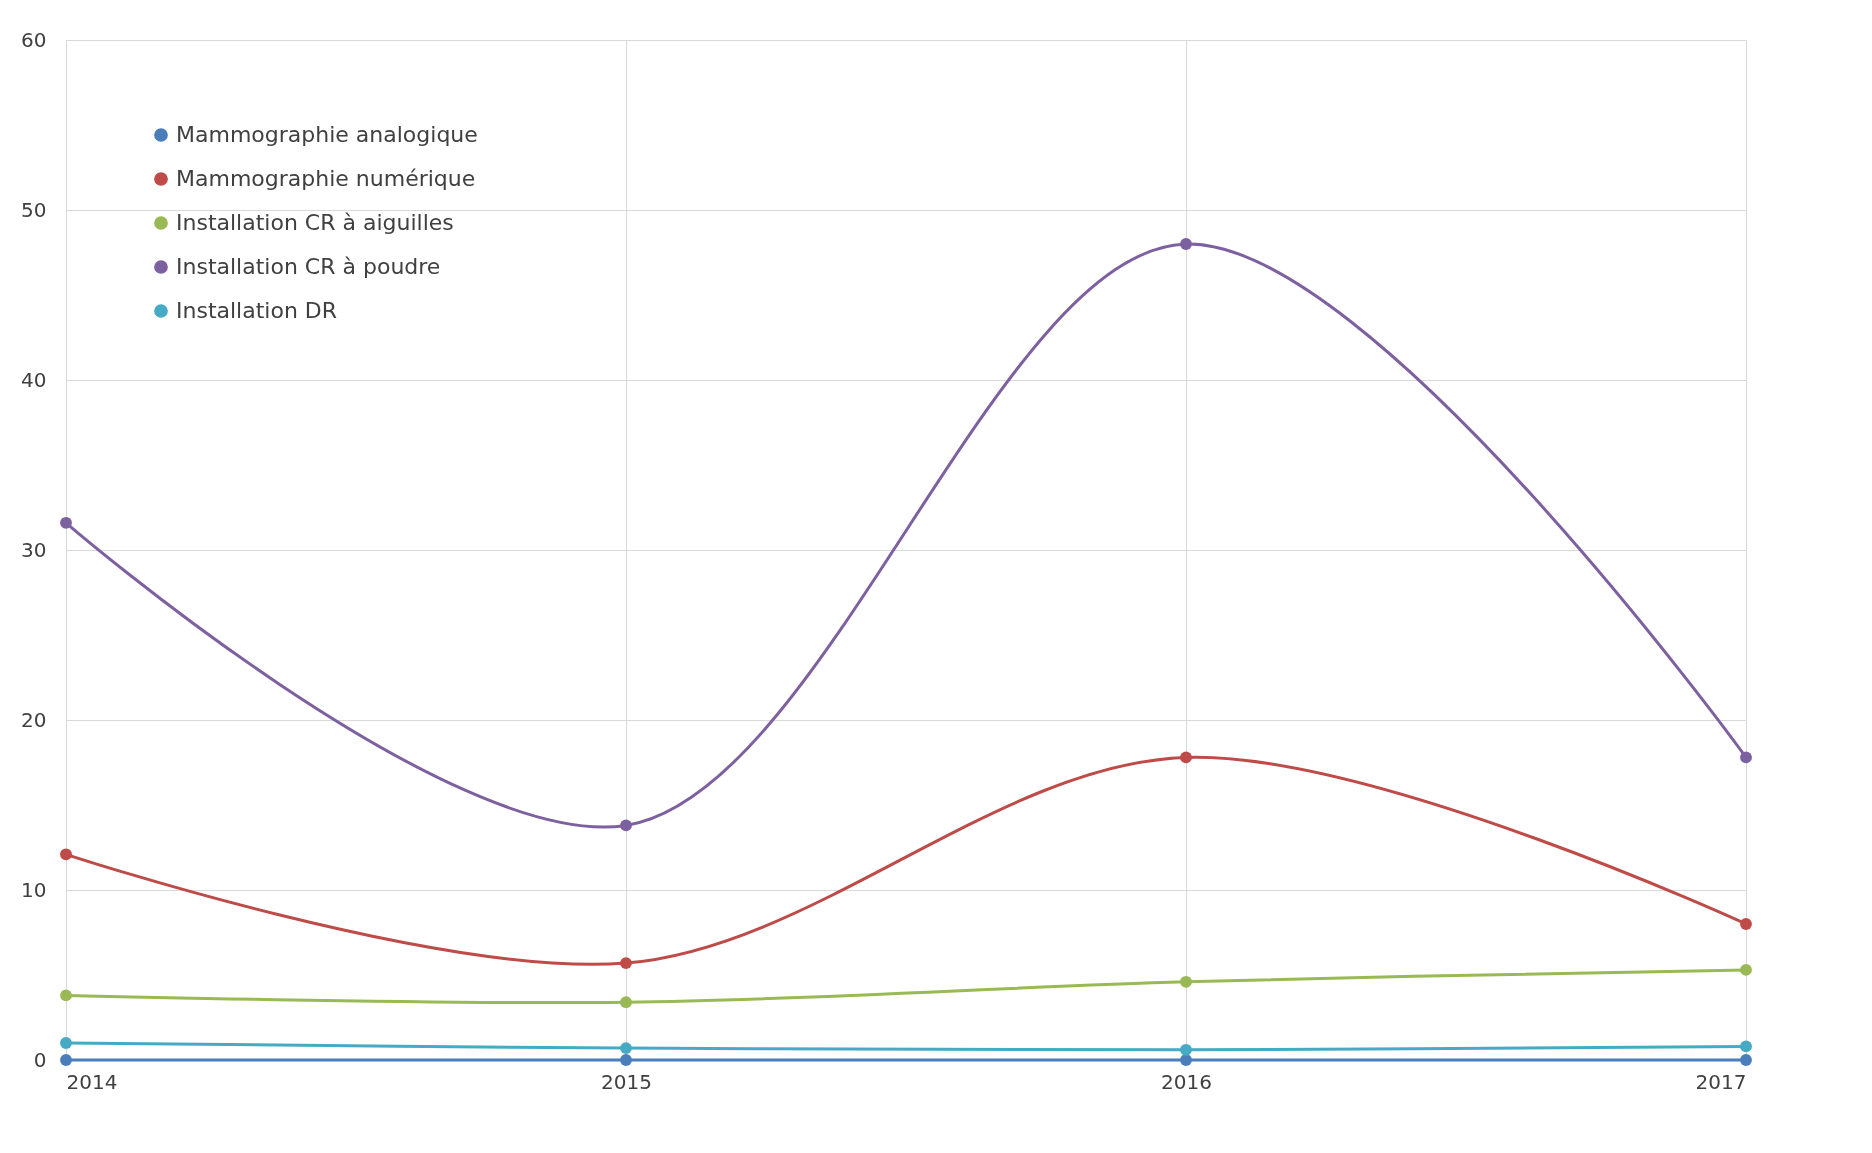 This screenshot has width=1872, height=1153. What do you see at coordinates (315, 222) in the screenshot?
I see `legend-label: Installation CR à aiguilles` at bounding box center [315, 222].